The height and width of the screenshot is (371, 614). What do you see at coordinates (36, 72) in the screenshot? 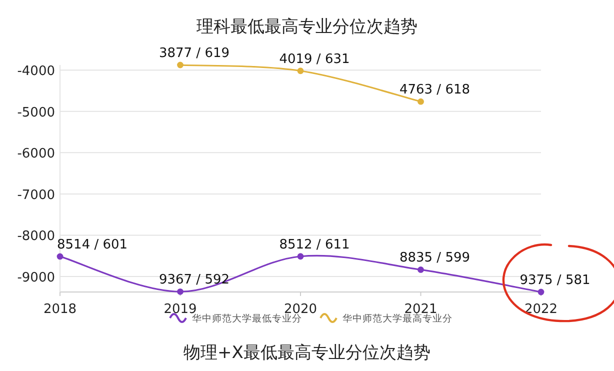
I see `y-tick-label: -4000` at bounding box center [36, 72].